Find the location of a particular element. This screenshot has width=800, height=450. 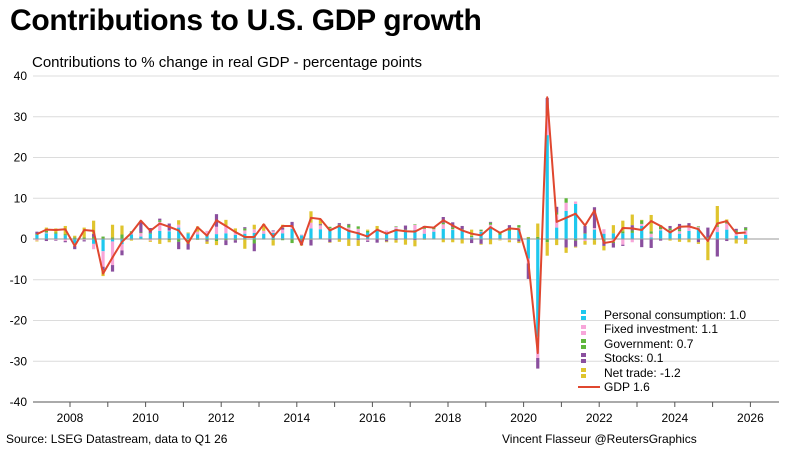

legend-label: Government: 0.7 is located at coordinates (649, 343).